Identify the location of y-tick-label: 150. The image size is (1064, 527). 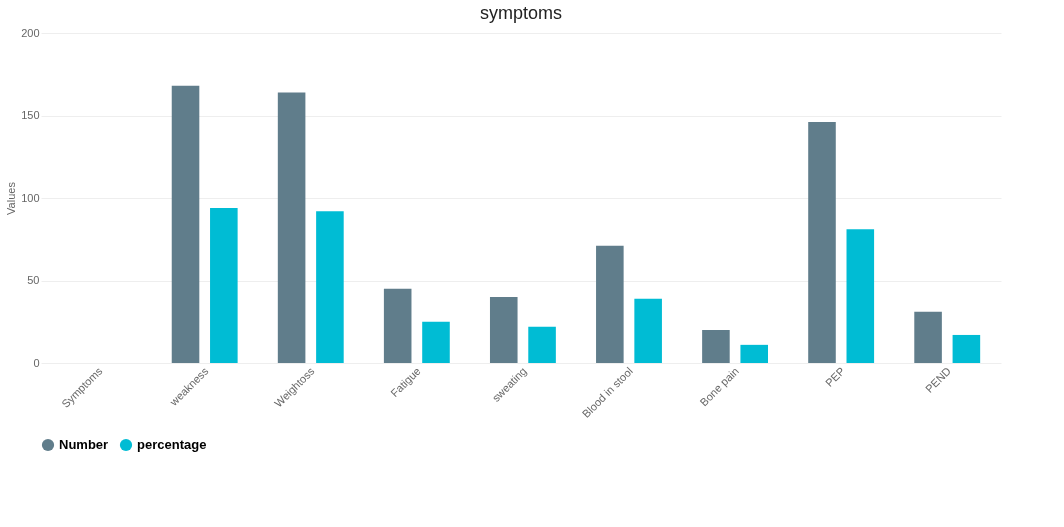
(30, 115).